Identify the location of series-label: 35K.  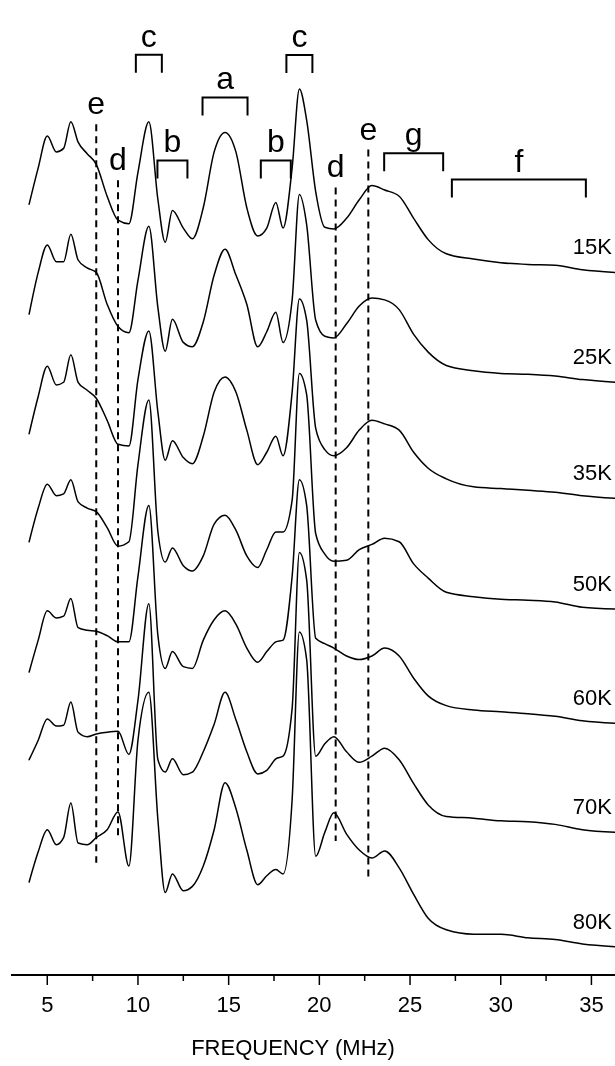
(592, 473).